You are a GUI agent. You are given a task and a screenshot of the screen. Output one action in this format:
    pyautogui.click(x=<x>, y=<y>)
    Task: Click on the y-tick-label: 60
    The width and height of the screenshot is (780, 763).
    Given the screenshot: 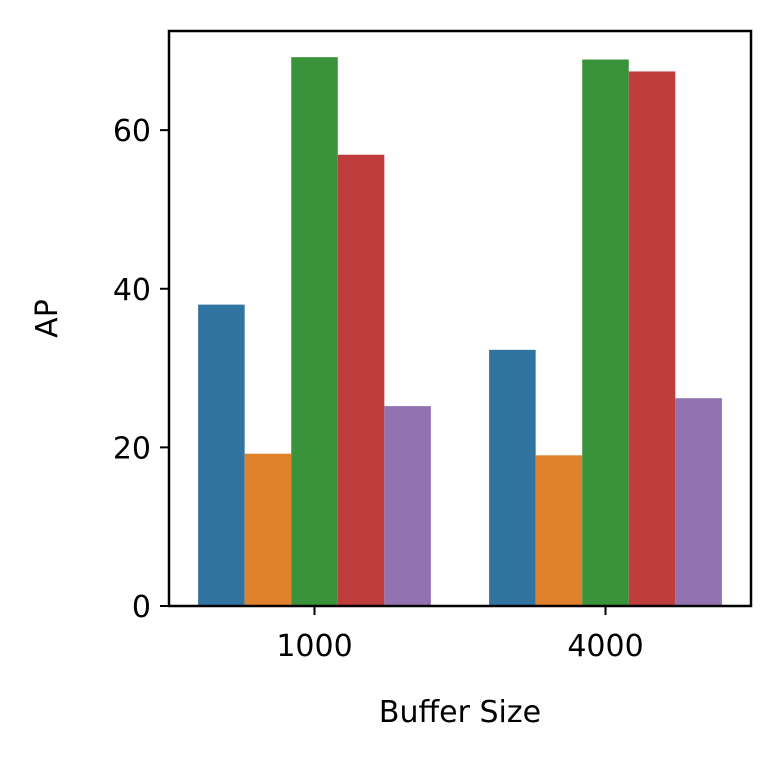 What is the action you would take?
    pyautogui.click(x=132, y=131)
    